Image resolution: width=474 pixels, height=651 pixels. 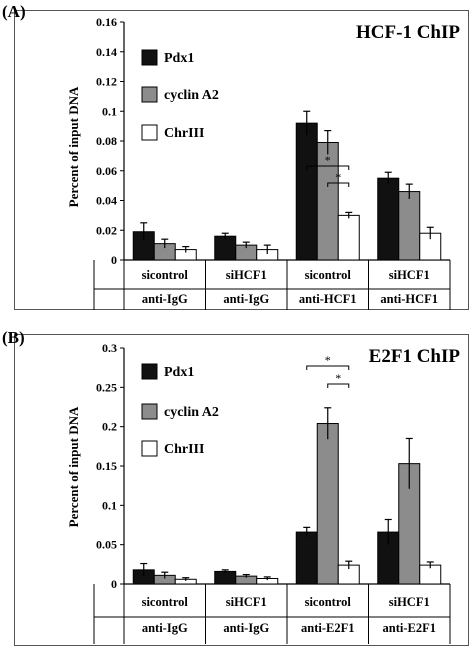 I want to click on y-axis-label-b: Percent of input DNA, so click(x=73, y=466).